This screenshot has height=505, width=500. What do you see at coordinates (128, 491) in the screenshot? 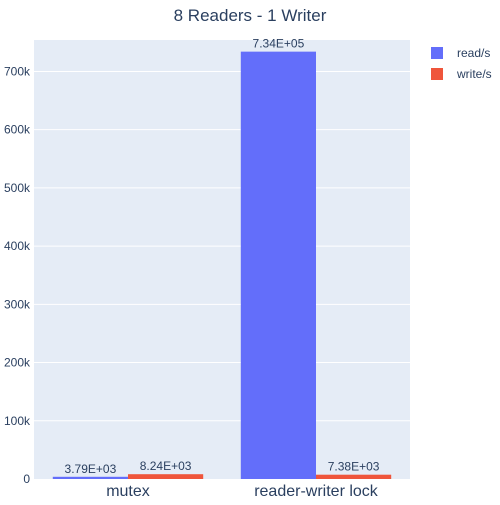
I see `x-tick-label: mutex` at bounding box center [128, 491].